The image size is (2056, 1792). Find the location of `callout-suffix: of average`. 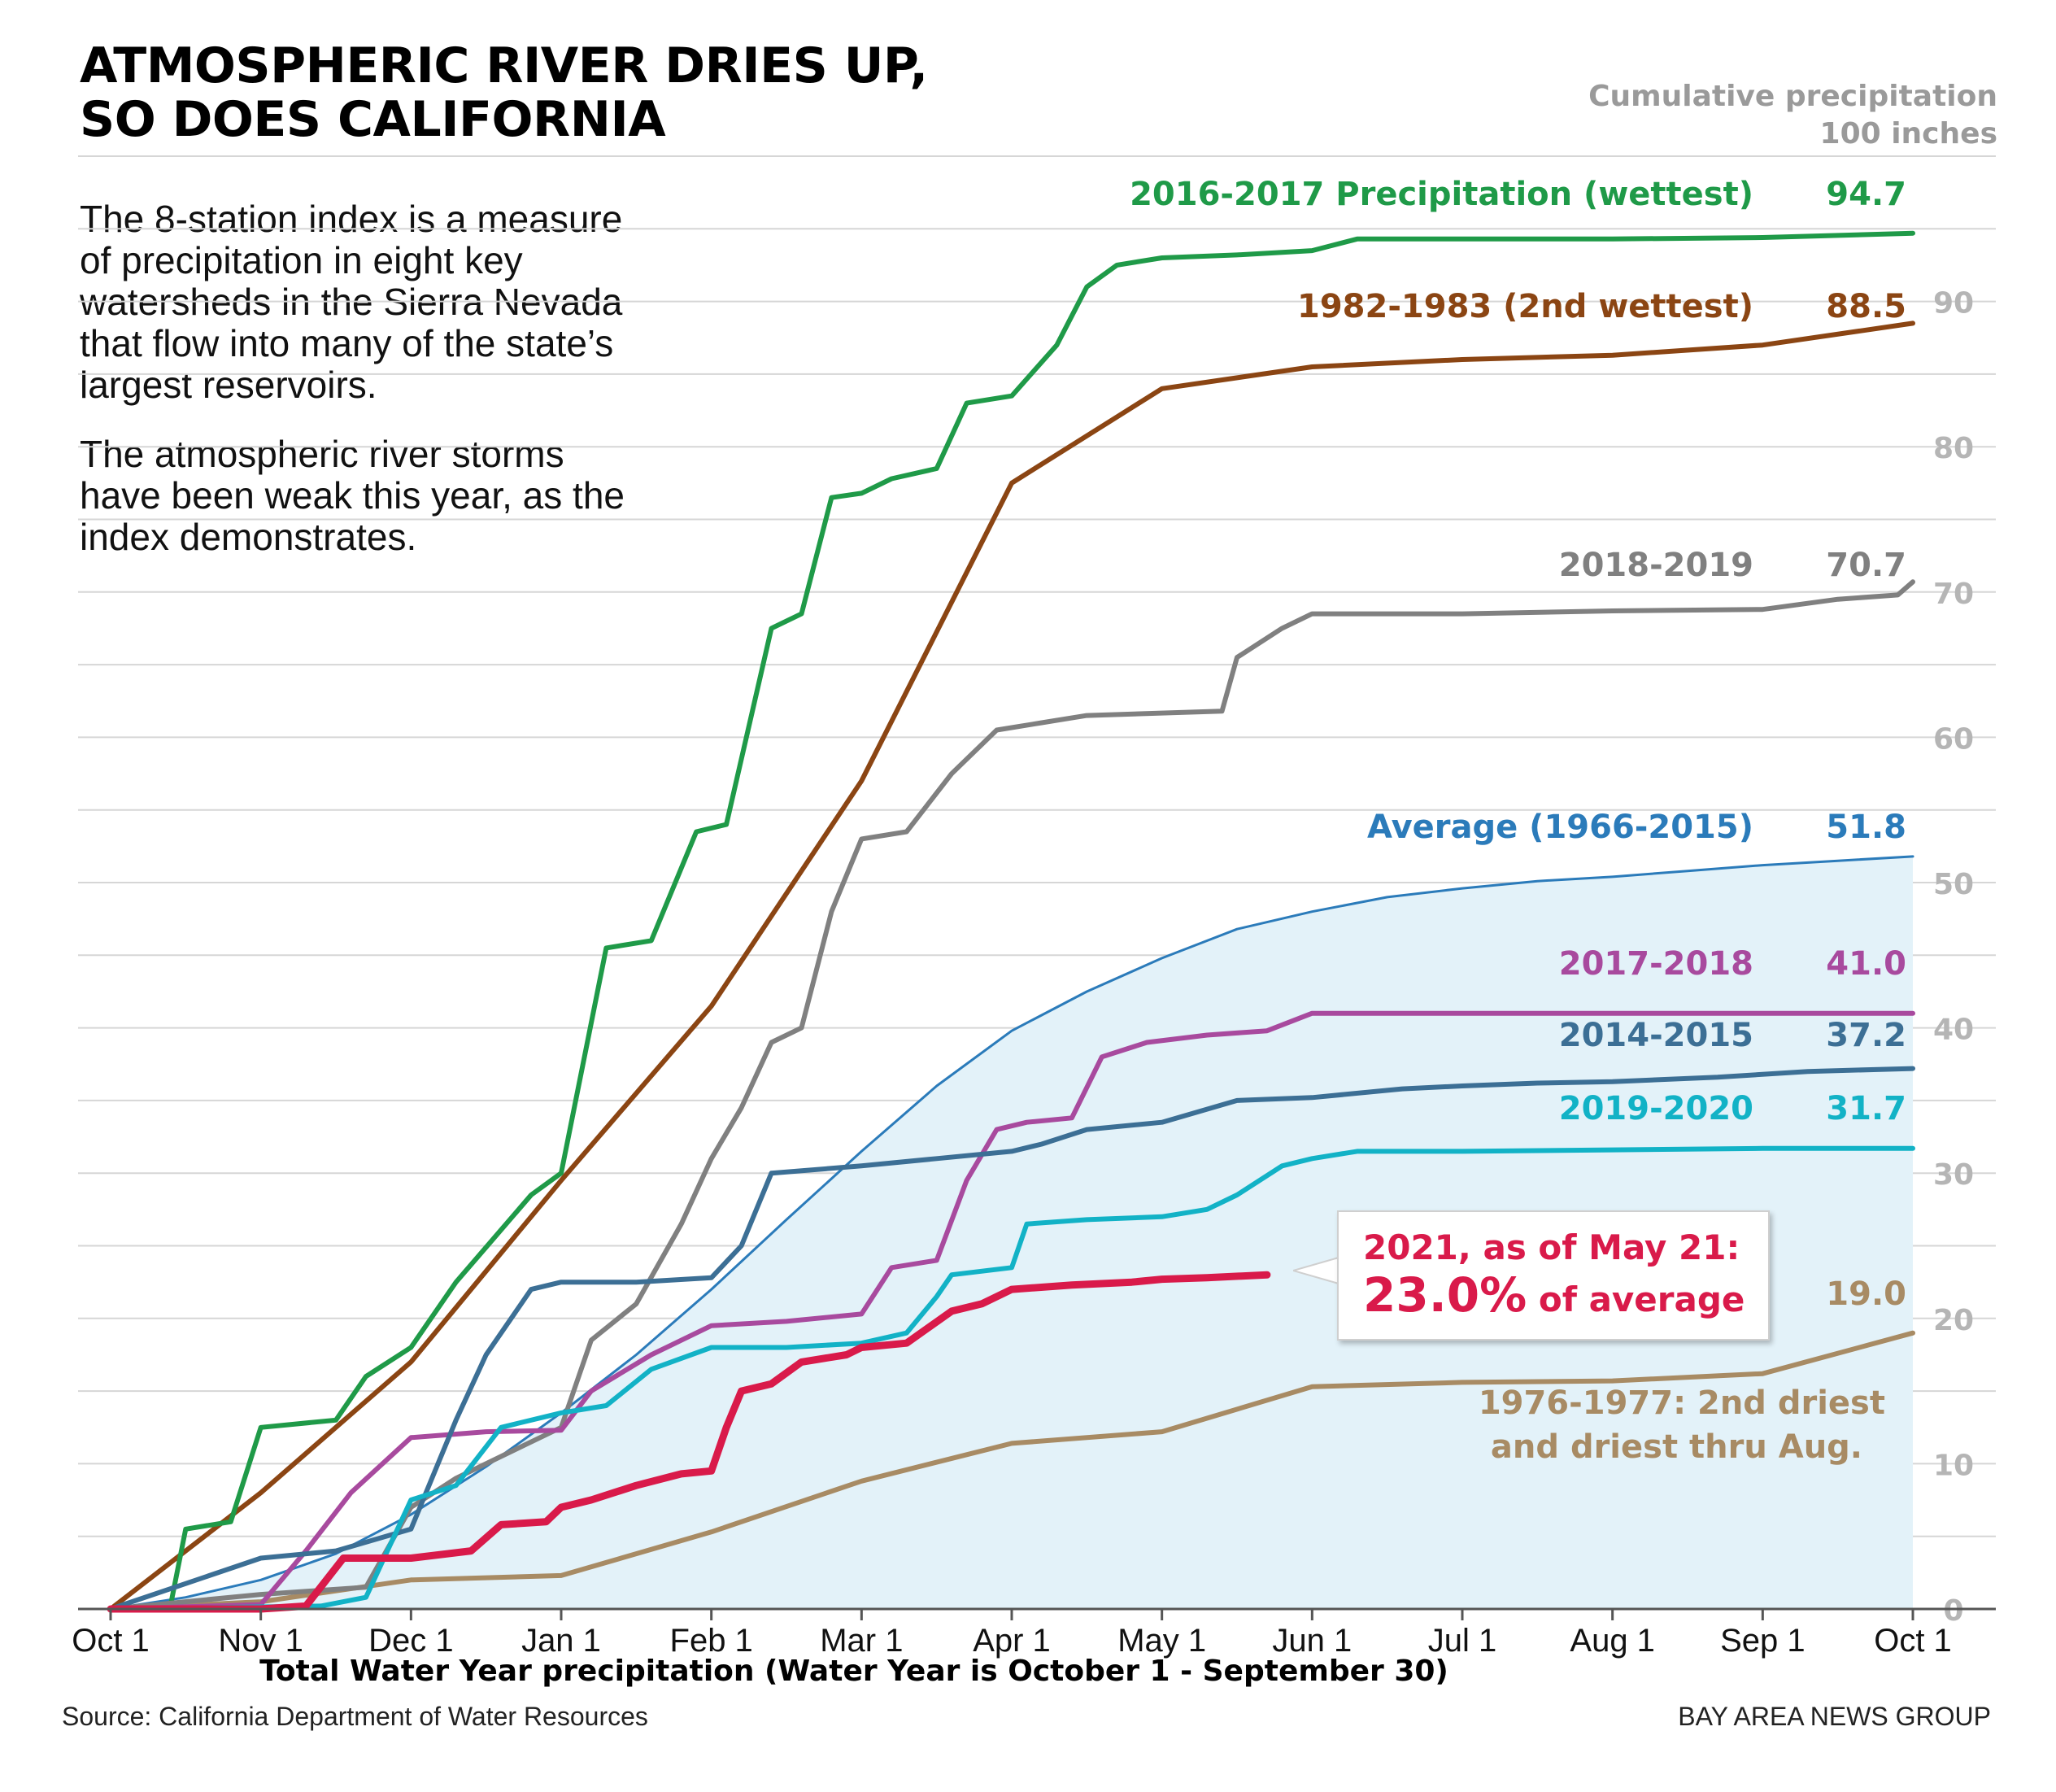

callout-suffix: of average is located at coordinates (1636, 1299).